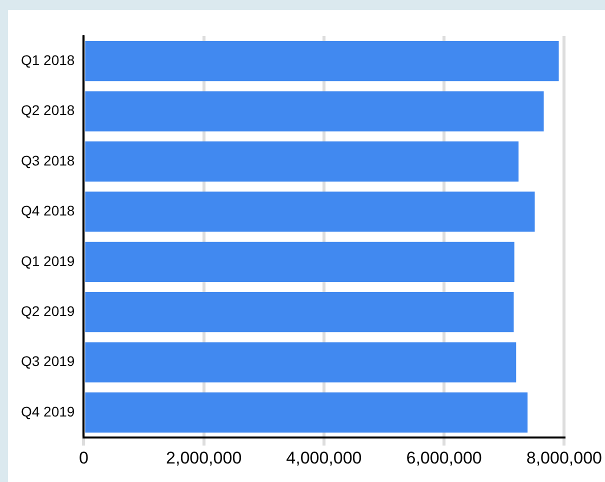  What do you see at coordinates (47, 210) in the screenshot?
I see `y-tick-label: Q4 2018` at bounding box center [47, 210].